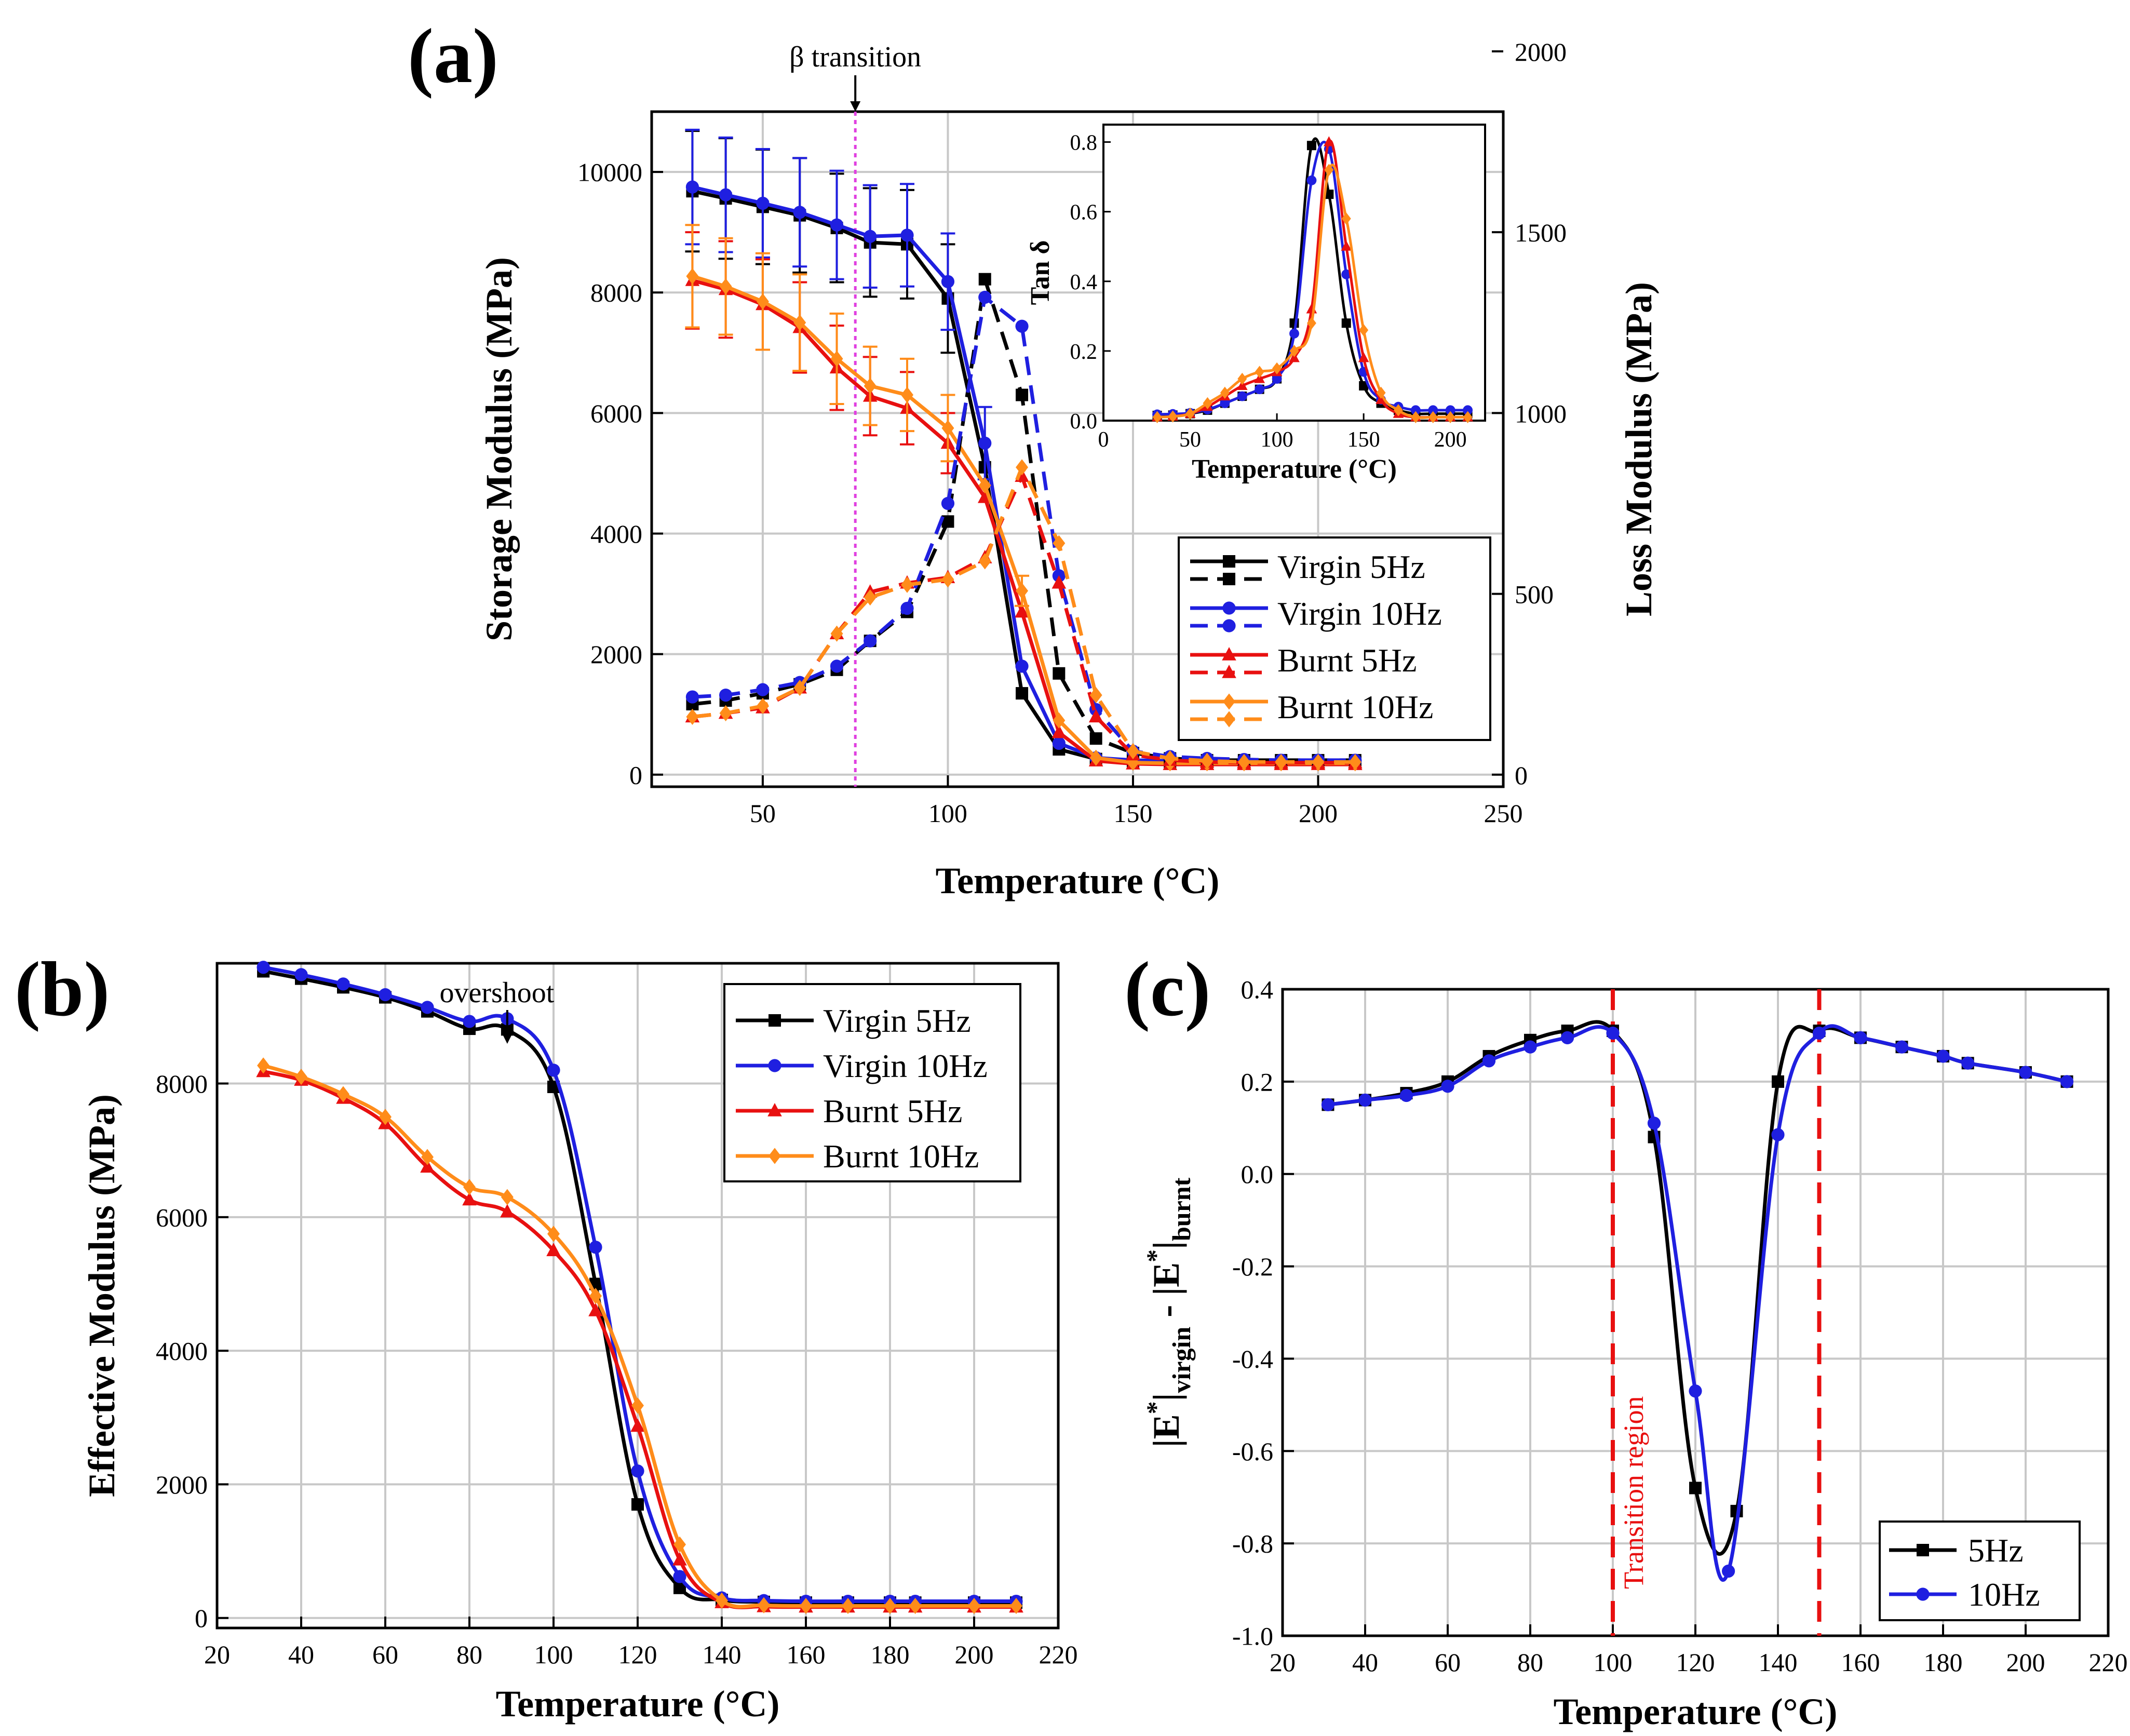  I want to click on inset-frame, so click(1294, 273).